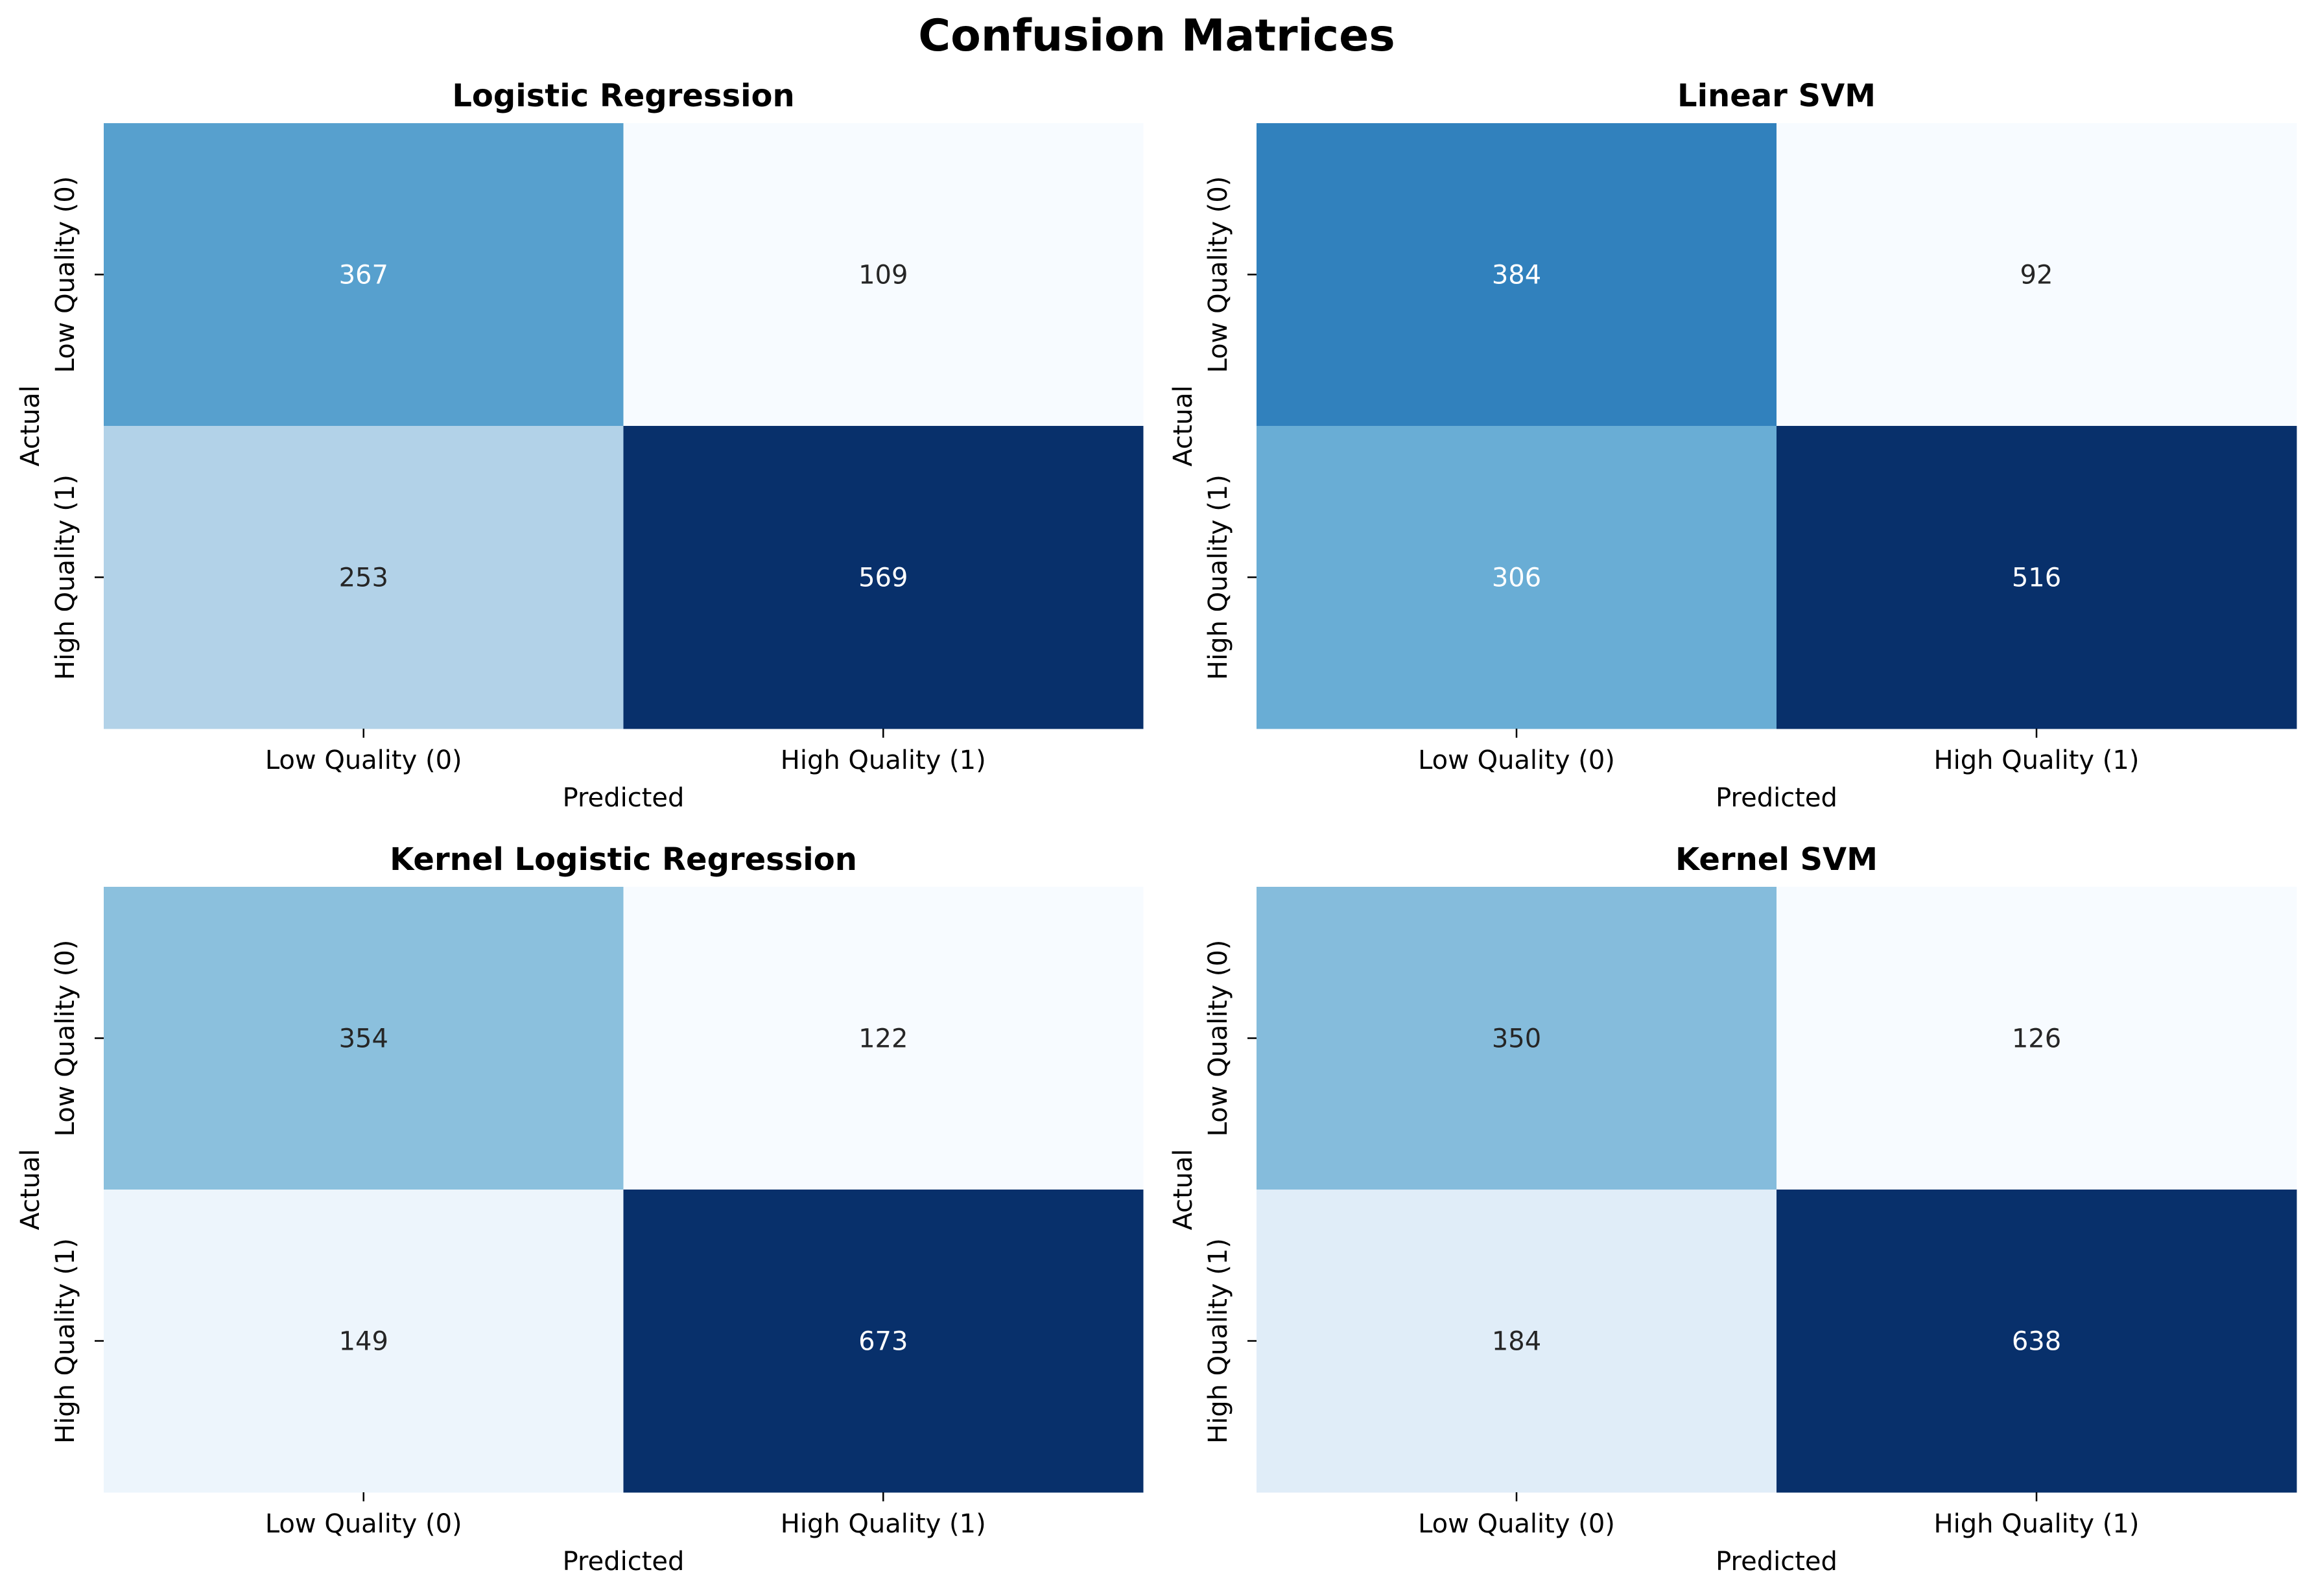 This screenshot has width=2314, height=1596. I want to click on cell-value-label: 92, so click(2036, 275).